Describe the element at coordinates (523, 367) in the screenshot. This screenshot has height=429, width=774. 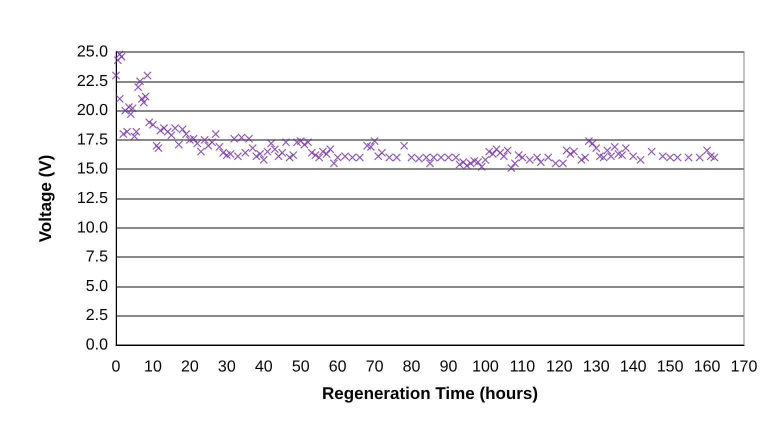
I see `x-tick-label: 110` at that location.